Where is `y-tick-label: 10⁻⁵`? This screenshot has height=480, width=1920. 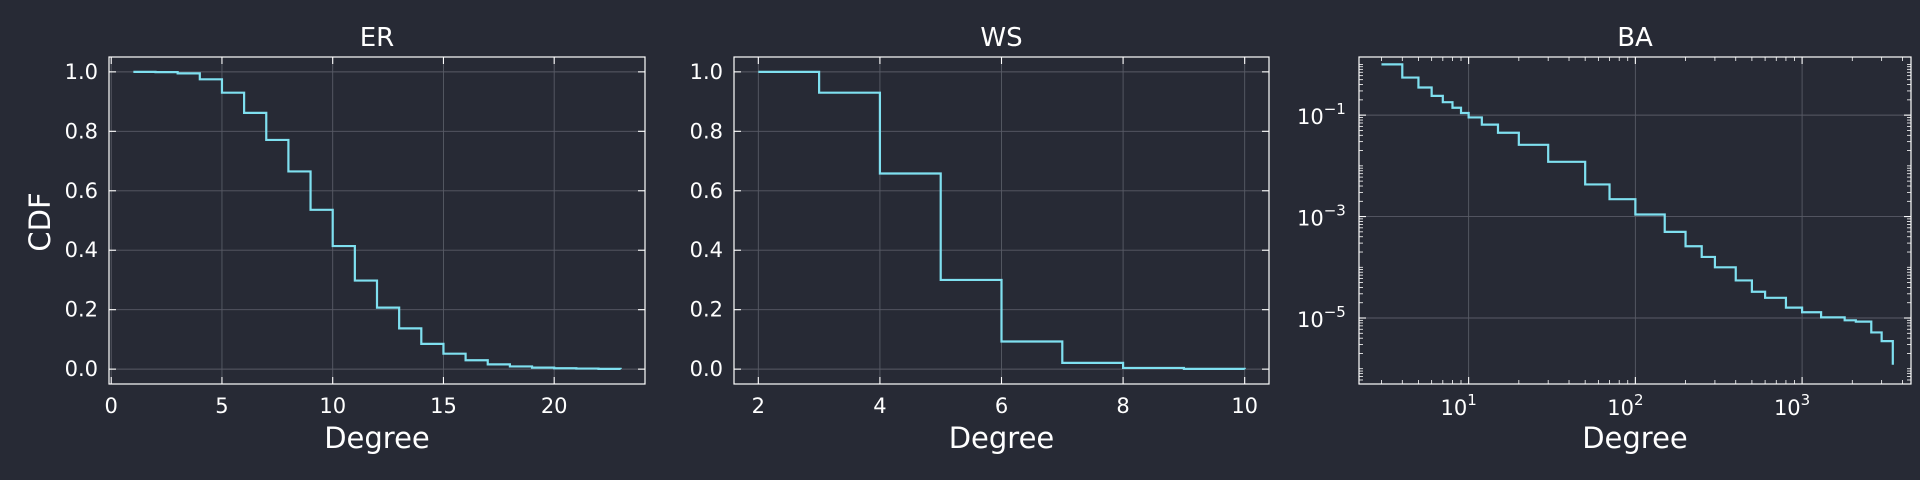
y-tick-label: 10⁻⁵ is located at coordinates (1321, 317).